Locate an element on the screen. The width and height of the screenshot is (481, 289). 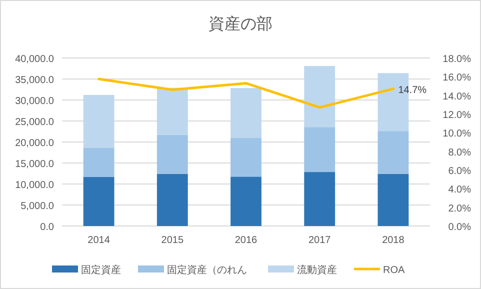
chart-title: 資産の部 is located at coordinates (240, 24).